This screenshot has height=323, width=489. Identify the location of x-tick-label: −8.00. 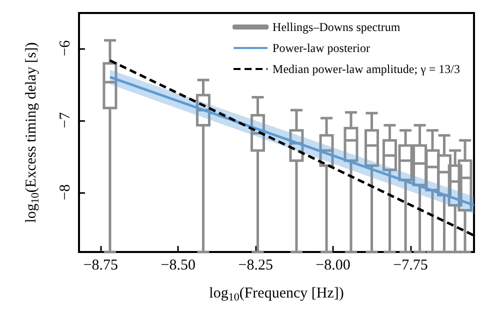
(333, 266).